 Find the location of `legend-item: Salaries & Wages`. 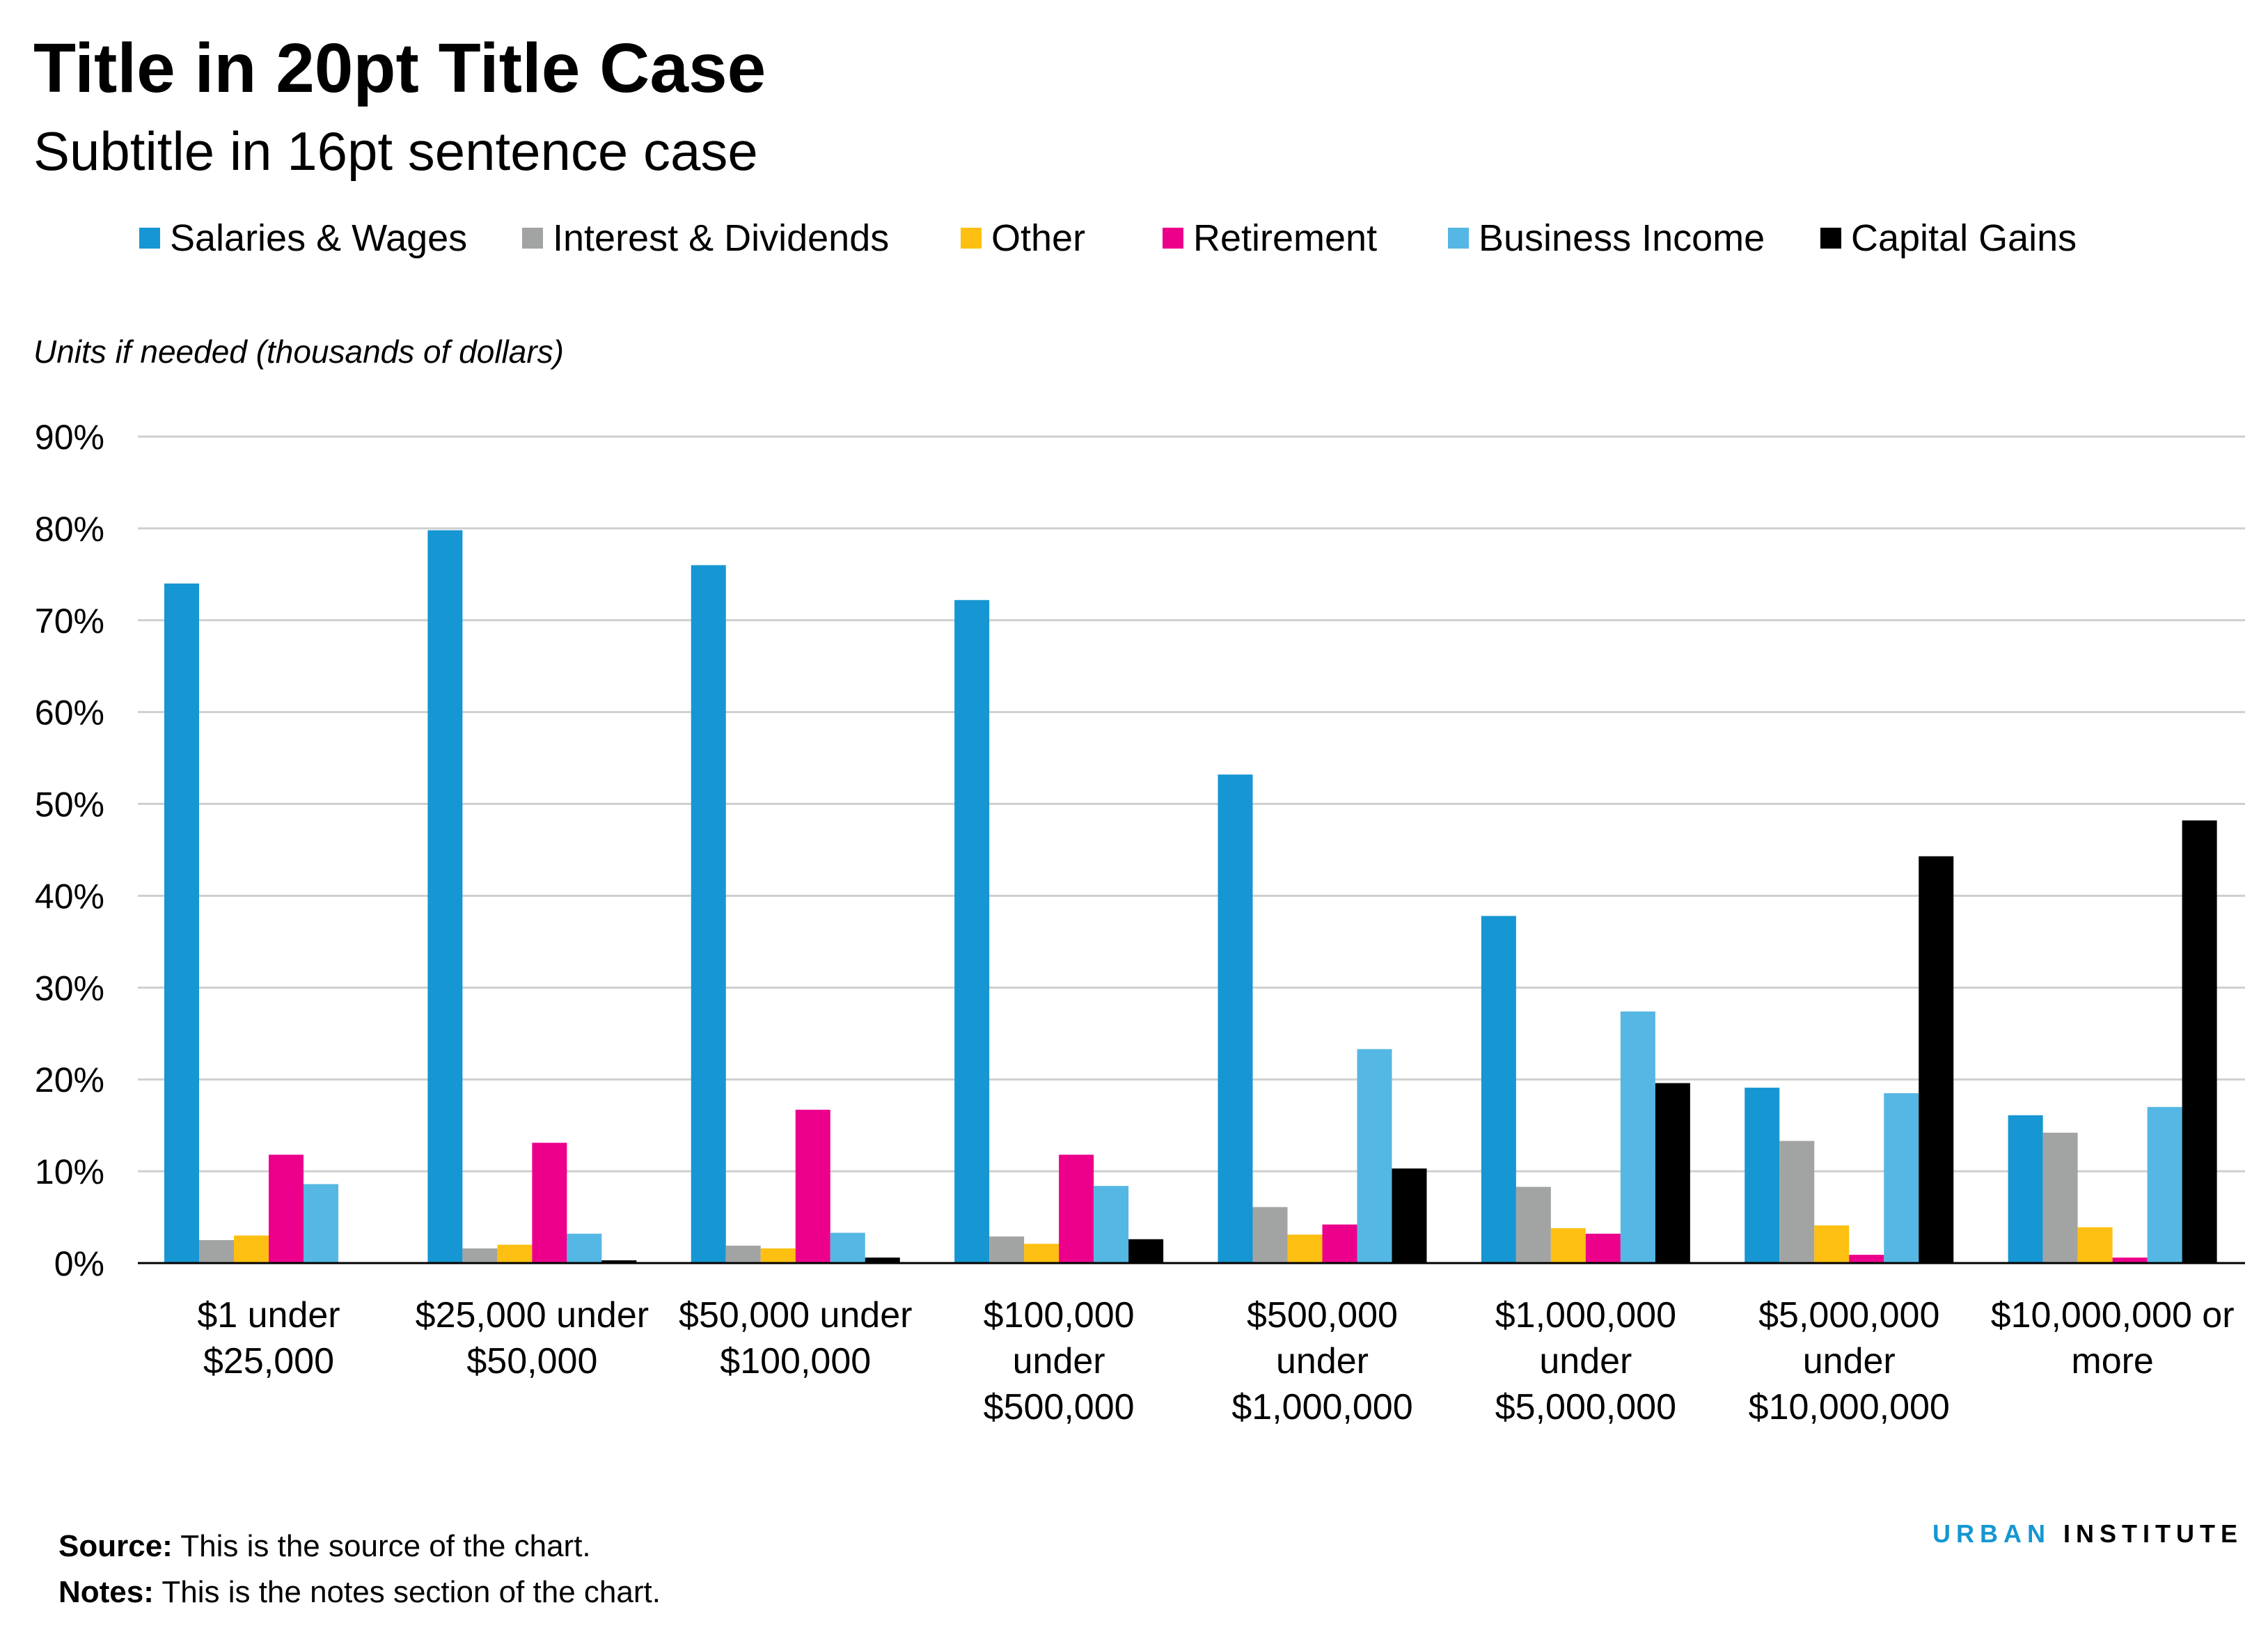

legend-item: Salaries & Wages is located at coordinates (303, 238).